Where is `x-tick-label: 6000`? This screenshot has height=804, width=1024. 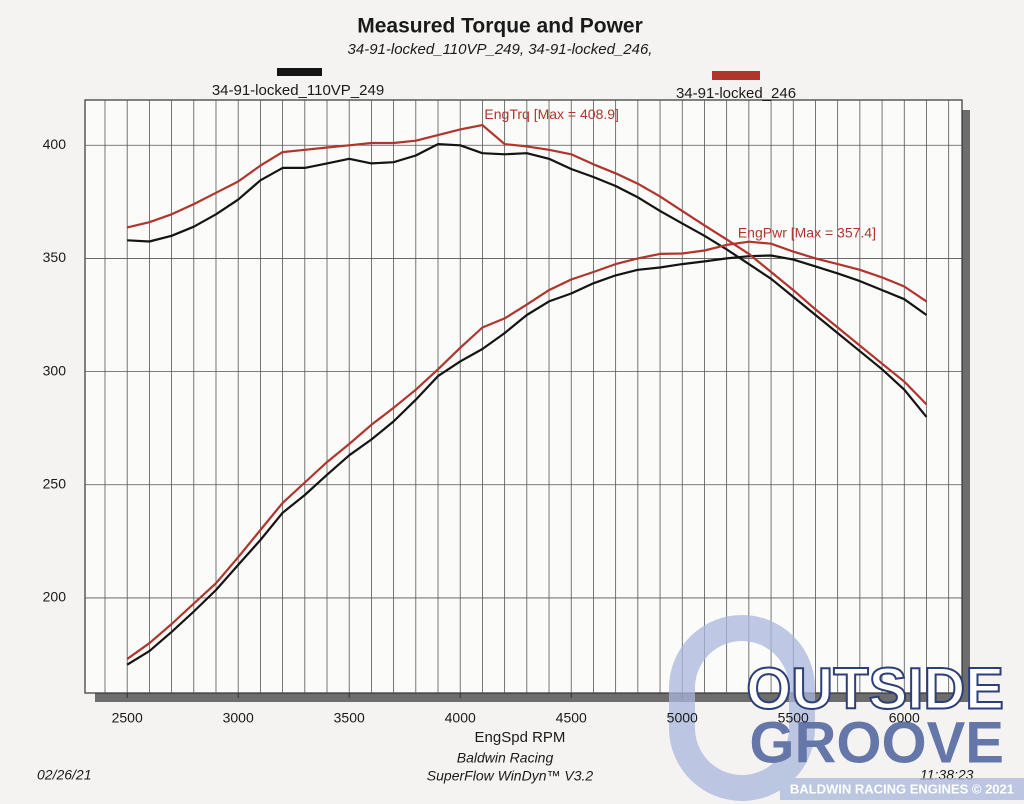
x-tick-label: 6000 is located at coordinates (904, 718).